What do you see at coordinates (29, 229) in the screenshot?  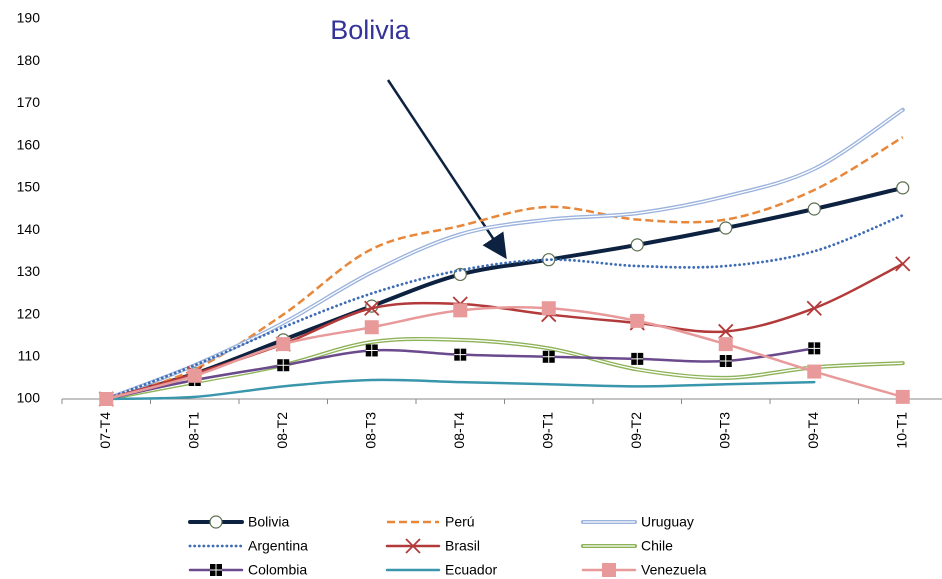 I see `y-tick-label: 140` at bounding box center [29, 229].